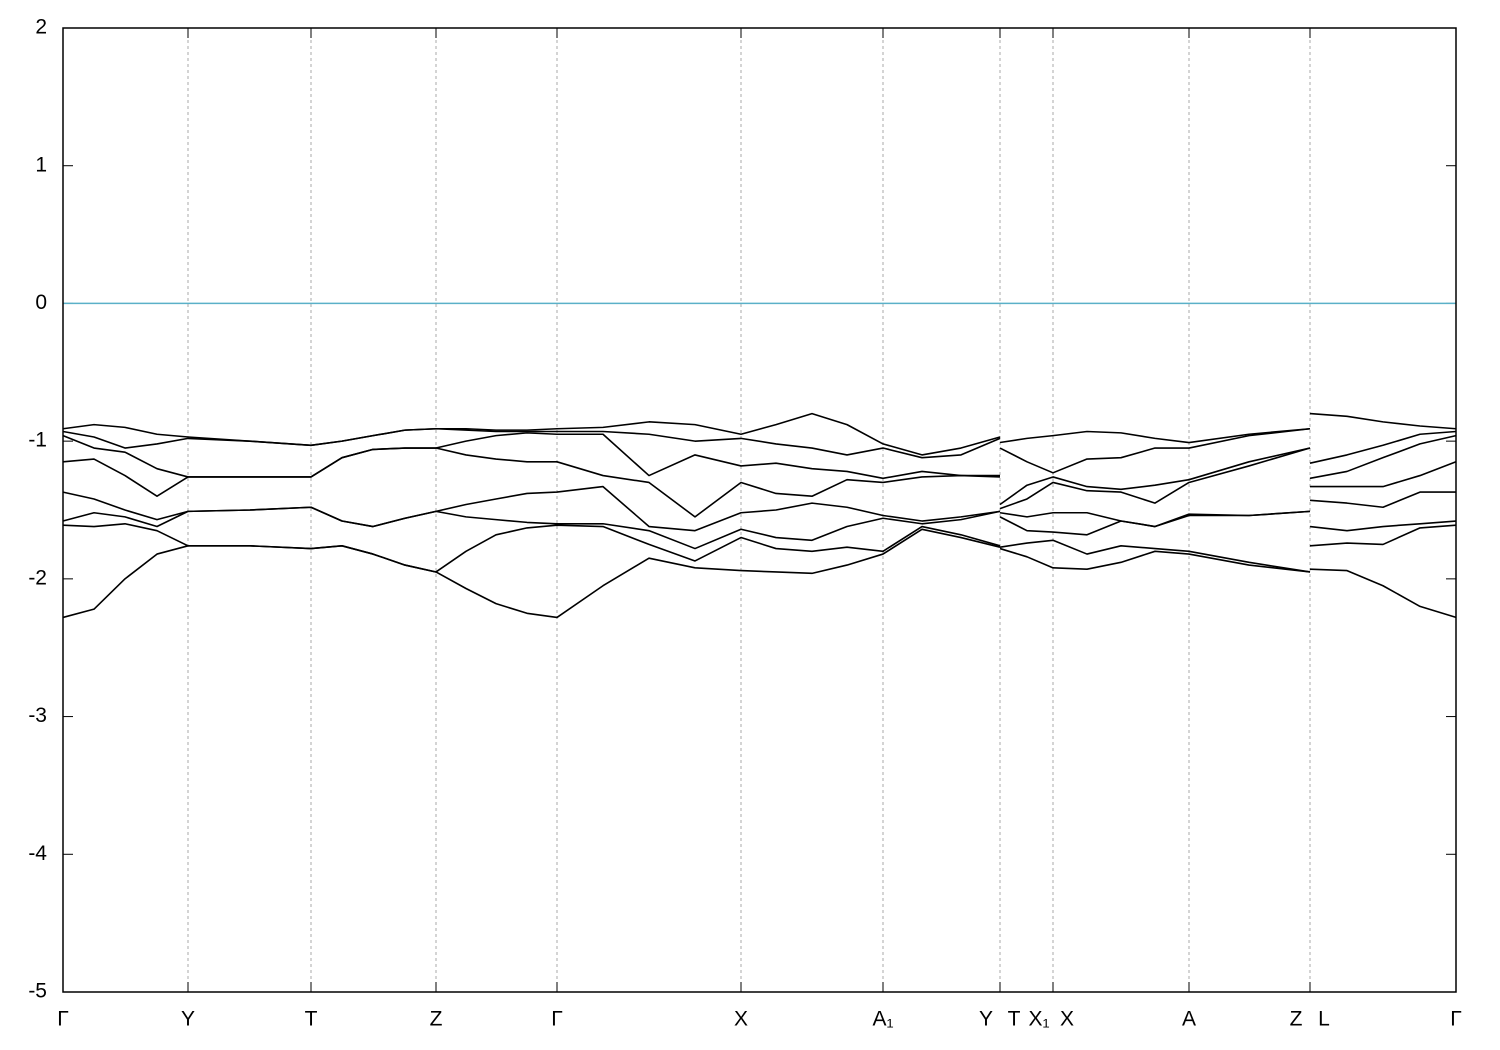 The height and width of the screenshot is (1050, 1500). What do you see at coordinates (1038, 1019) in the screenshot?
I see `x-tick-label: X₁` at bounding box center [1038, 1019].